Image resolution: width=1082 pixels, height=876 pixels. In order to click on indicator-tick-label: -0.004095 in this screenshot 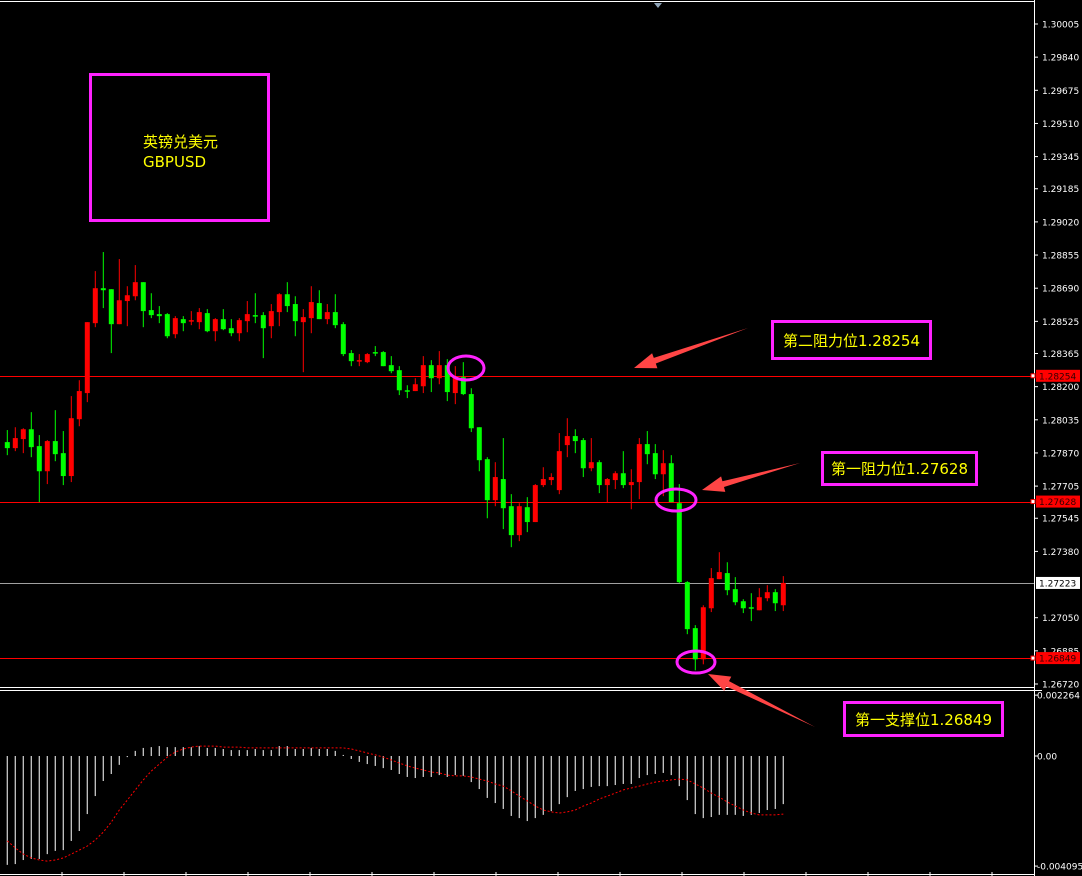, I will do `click(1059, 868)`.